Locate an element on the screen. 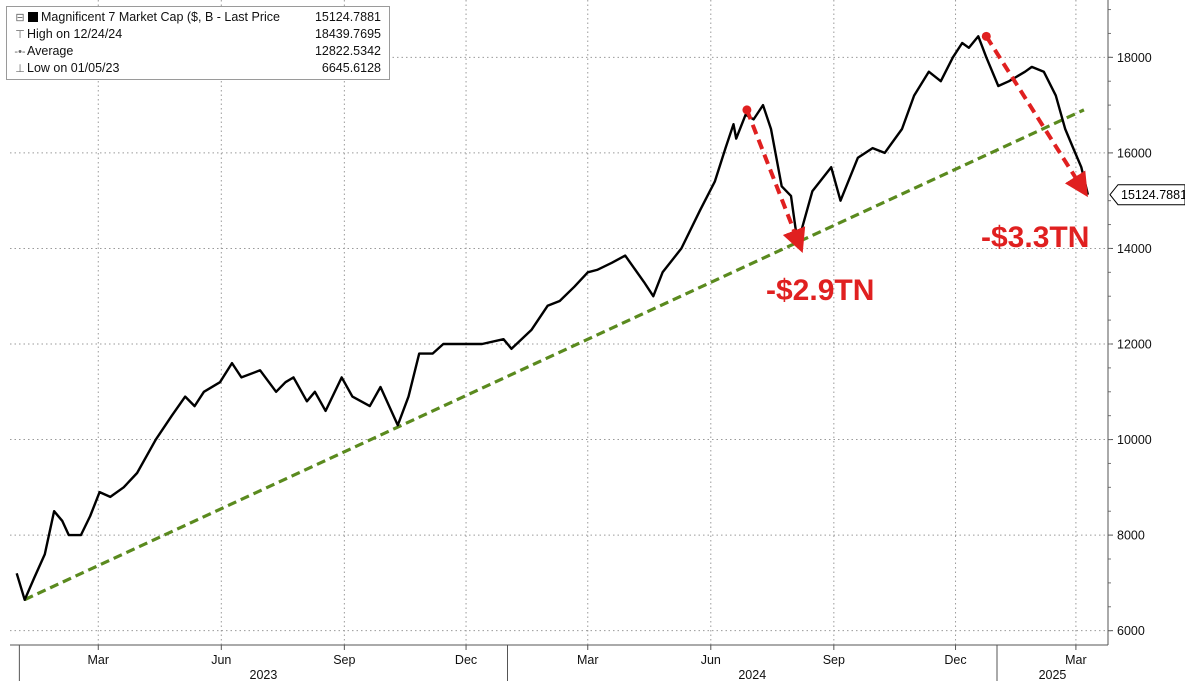 This screenshot has width=1185, height=681. annotation-label: -$2.9TN is located at coordinates (820, 290).